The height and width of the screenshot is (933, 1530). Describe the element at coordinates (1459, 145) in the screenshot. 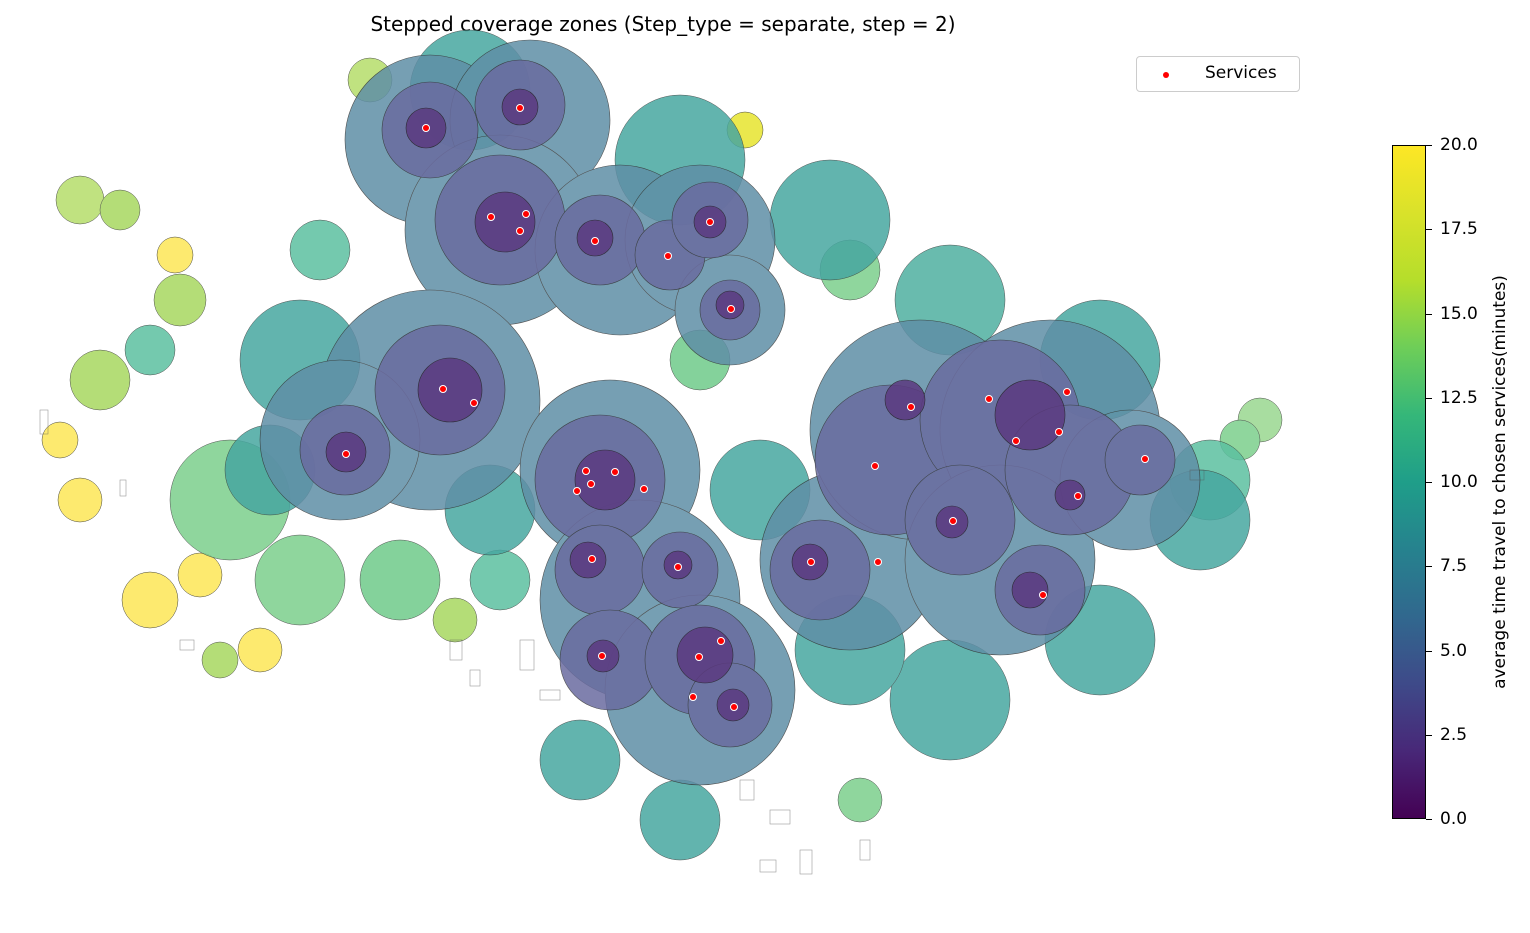

I see `colorbar-tick-label: 20.0` at that location.